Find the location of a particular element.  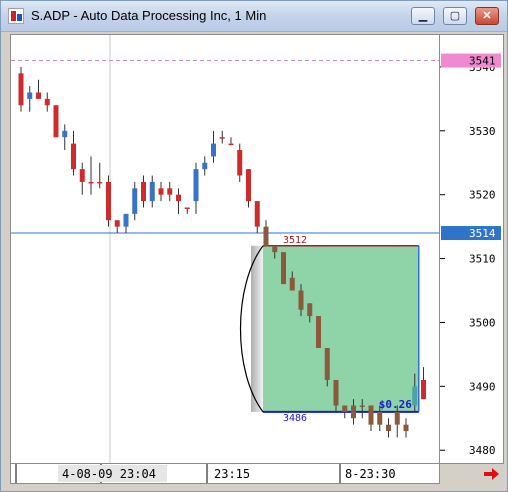

pnl-label: $0.26 is located at coordinates (395, 404).